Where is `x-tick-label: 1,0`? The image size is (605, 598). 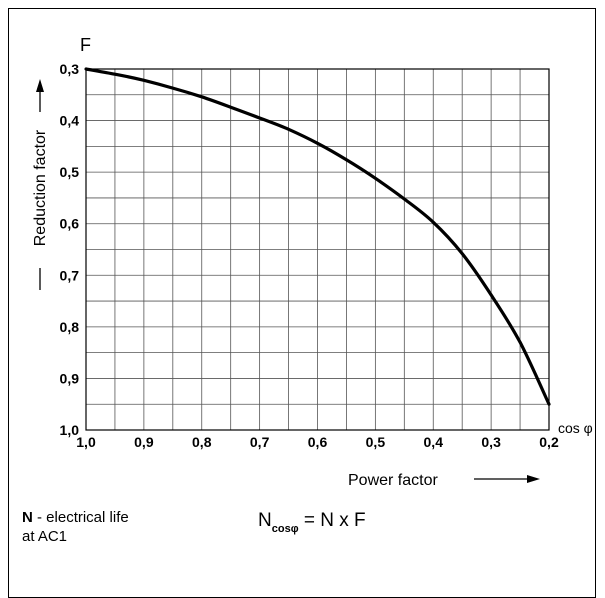 x-tick-label: 1,0 is located at coordinates (86, 442).